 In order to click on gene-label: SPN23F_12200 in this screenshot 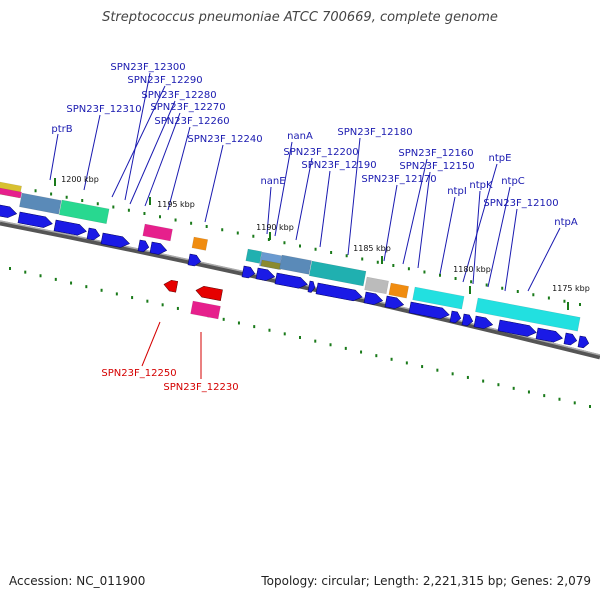, I will do `click(320, 152)`.